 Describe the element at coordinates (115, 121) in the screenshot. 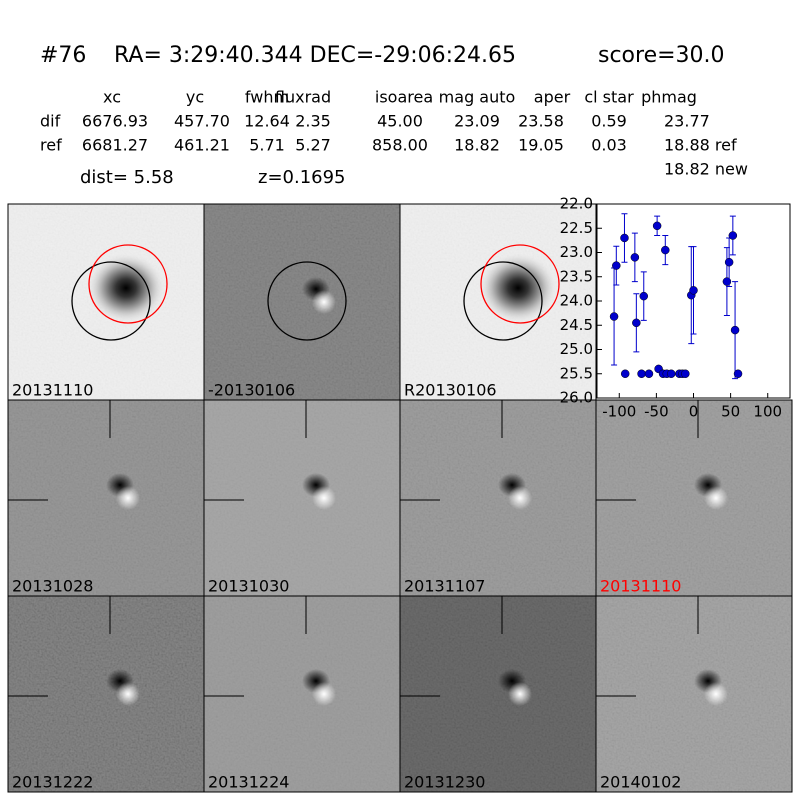

I see `table-cell: 6676.93` at that location.